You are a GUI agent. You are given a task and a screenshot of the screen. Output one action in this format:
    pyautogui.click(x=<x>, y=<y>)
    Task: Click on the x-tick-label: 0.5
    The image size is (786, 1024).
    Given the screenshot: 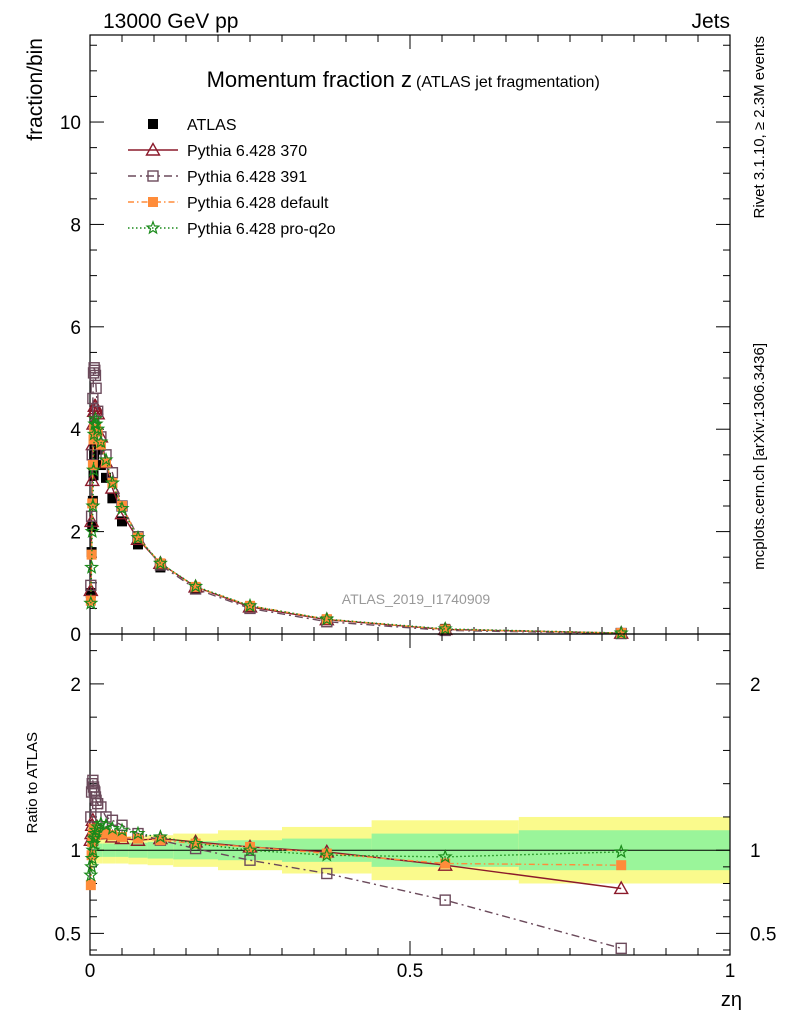 What is the action you would take?
    pyautogui.click(x=410, y=971)
    